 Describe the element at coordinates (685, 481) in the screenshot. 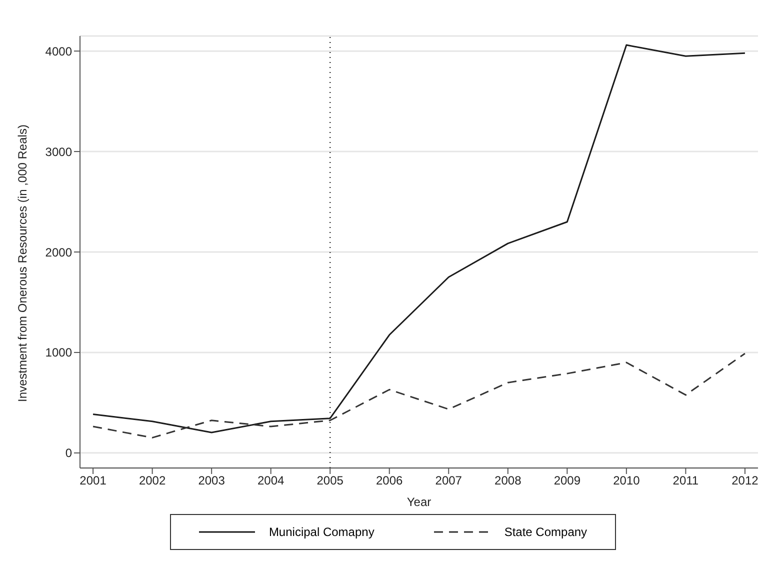

I see `x-tick-label: 2011` at that location.